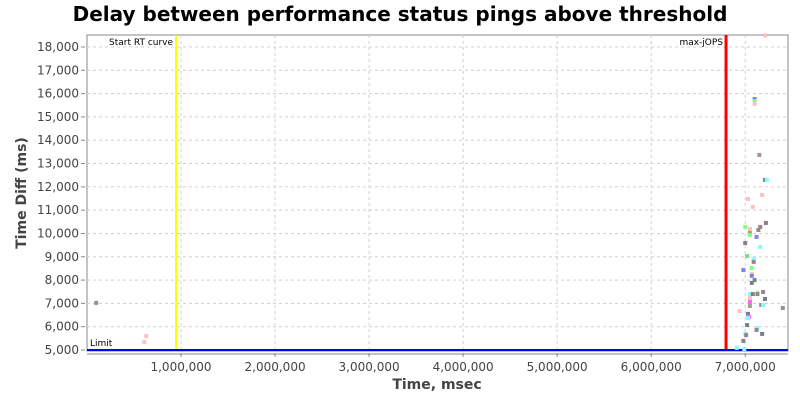  What do you see at coordinates (58, 187) in the screenshot?
I see `y-tick-label: 12,000` at bounding box center [58, 187].